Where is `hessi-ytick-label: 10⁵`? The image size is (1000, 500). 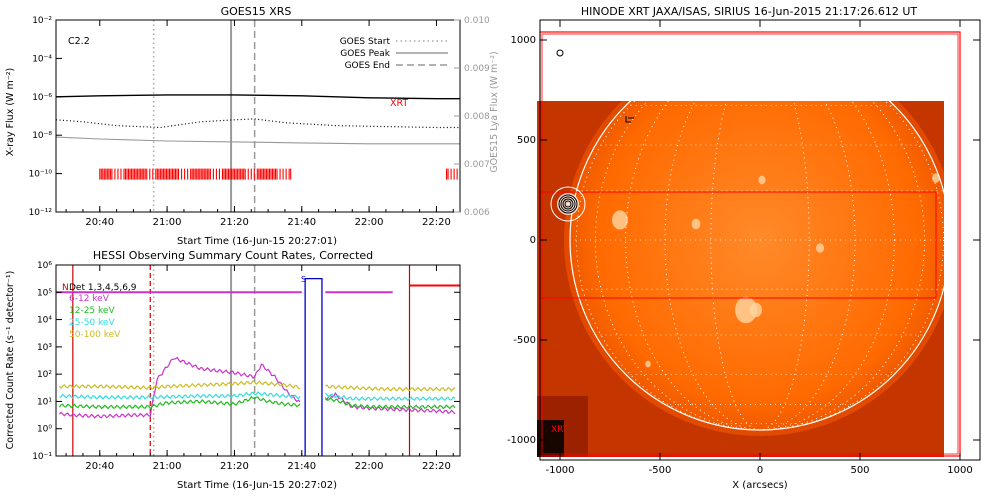
hessi-ytick-label: 10⁵ is located at coordinates (44, 293).